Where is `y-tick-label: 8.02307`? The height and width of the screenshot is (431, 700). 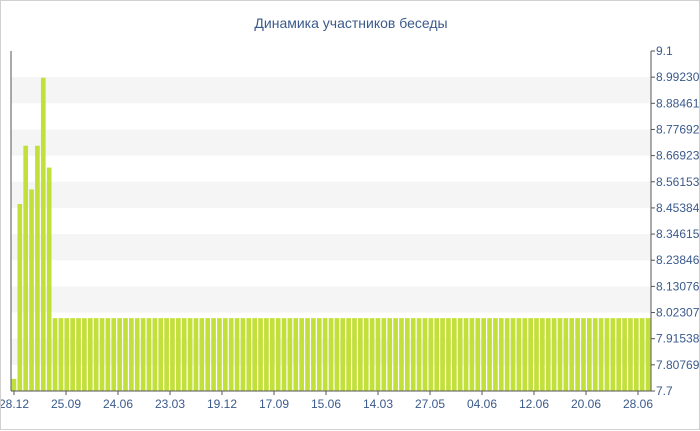 y-tick-label: 8.02307 is located at coordinates (678, 313).